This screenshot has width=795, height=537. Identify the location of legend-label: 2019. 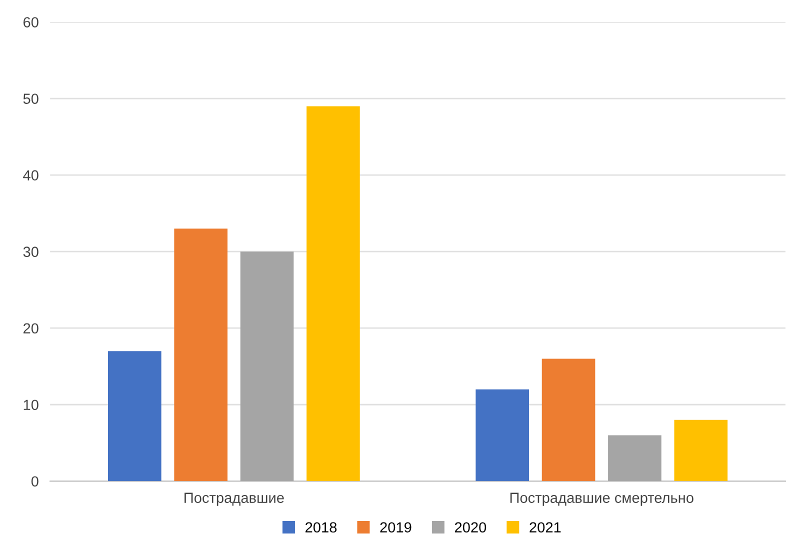
(396, 527).